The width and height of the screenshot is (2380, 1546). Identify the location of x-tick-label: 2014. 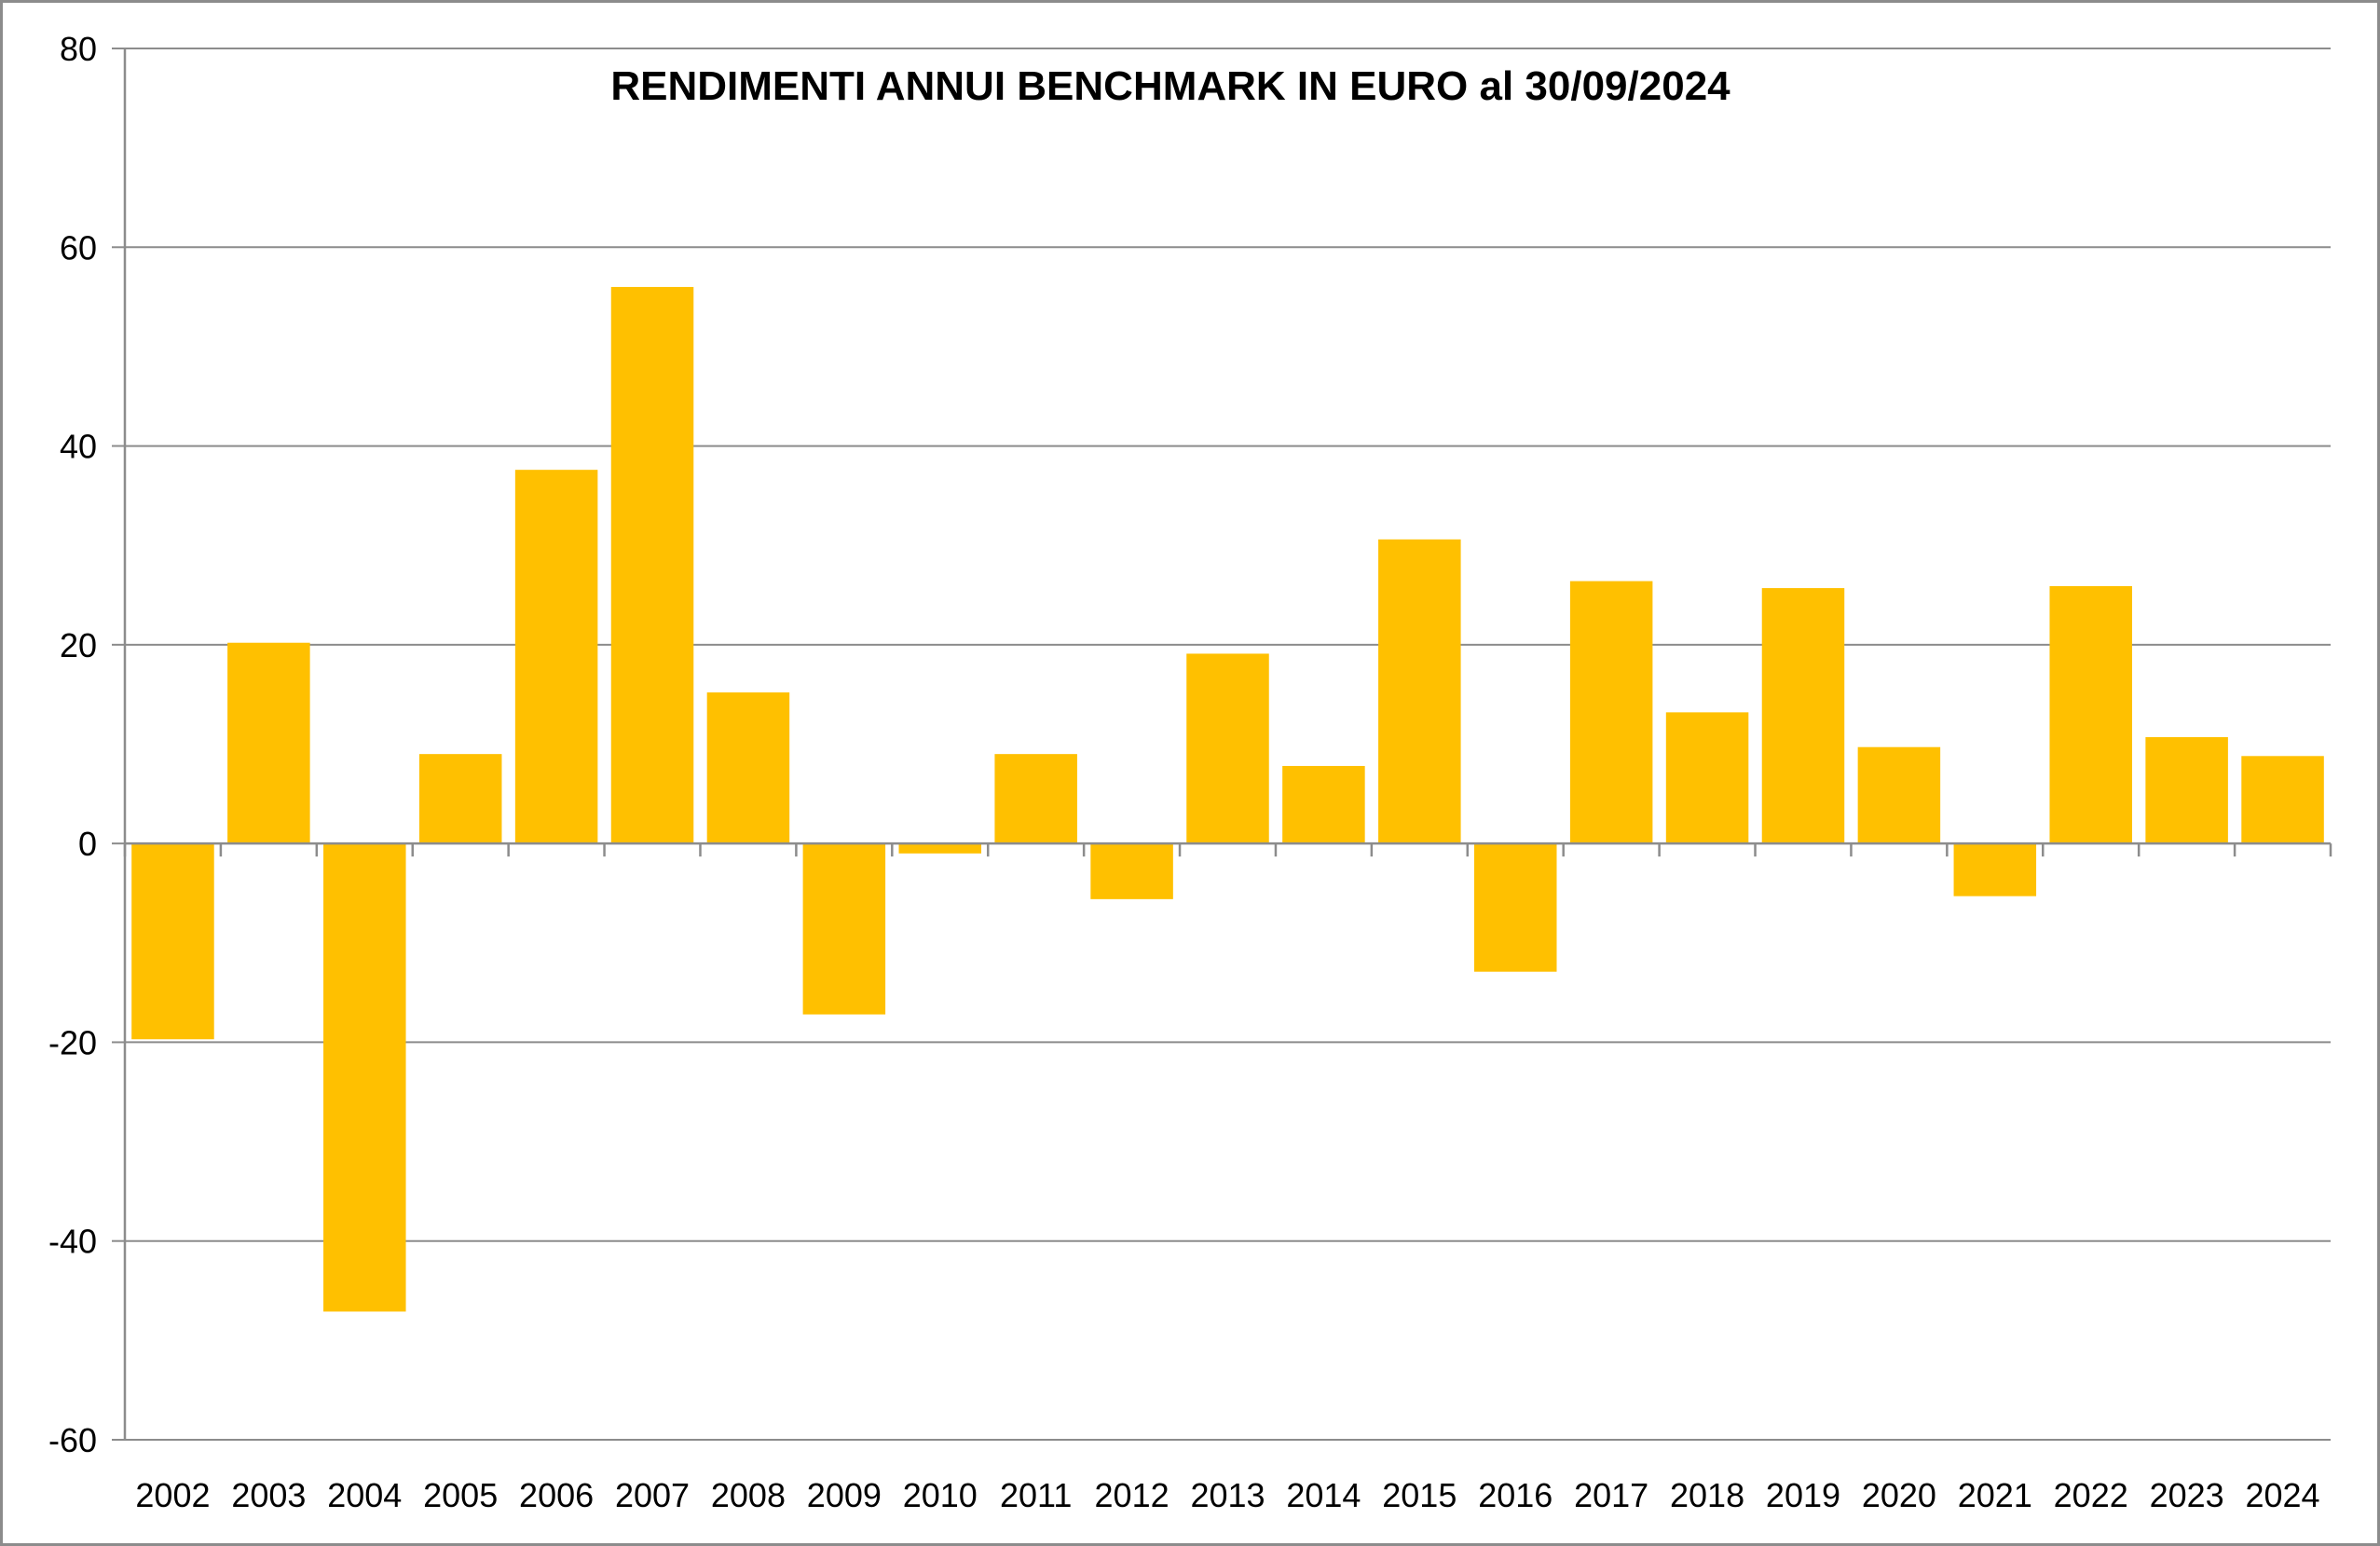
(1323, 1495).